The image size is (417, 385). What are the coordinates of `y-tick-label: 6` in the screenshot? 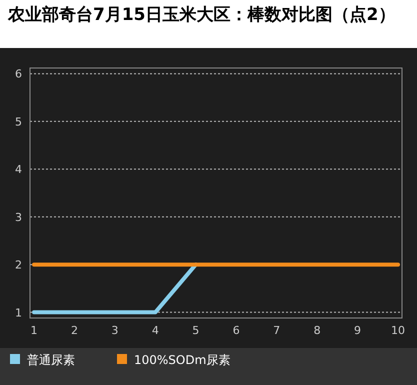 It's located at (18, 74).